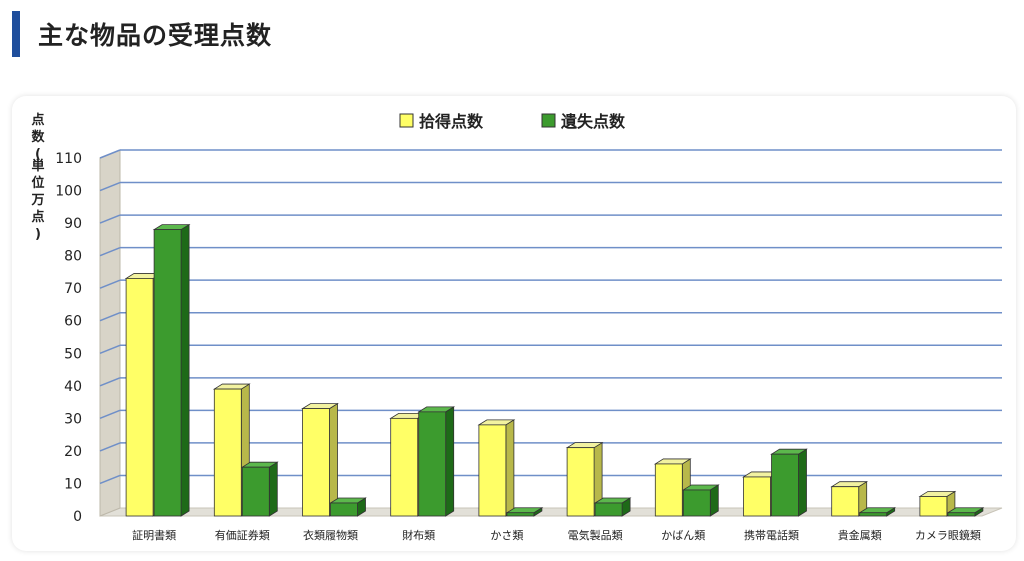 This screenshot has width=1024, height=561. What do you see at coordinates (68, 192) in the screenshot?
I see `y-tick-label: 100` at bounding box center [68, 192].